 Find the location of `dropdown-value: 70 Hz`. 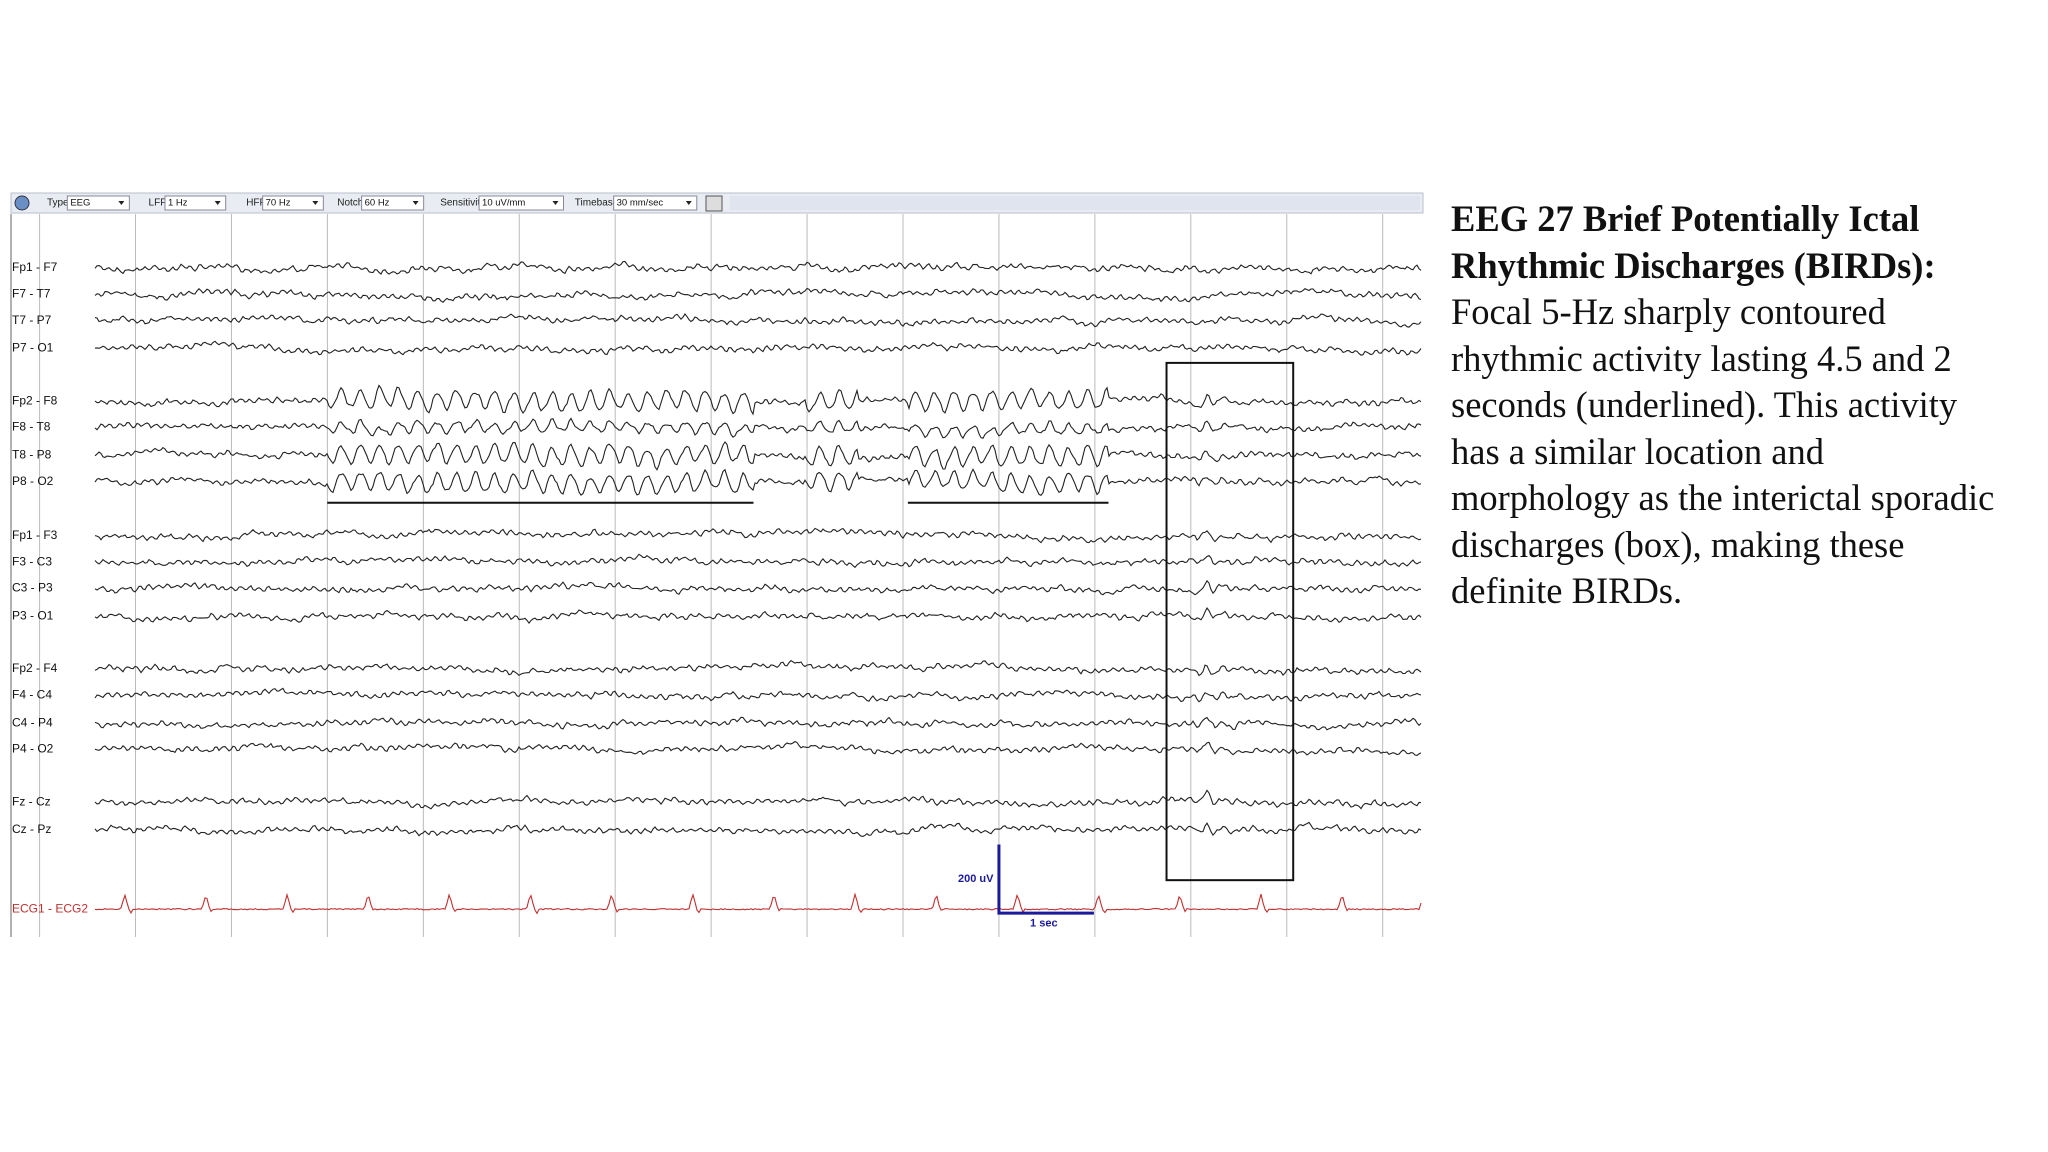

dropdown-value: 70 Hz is located at coordinates (278, 203).